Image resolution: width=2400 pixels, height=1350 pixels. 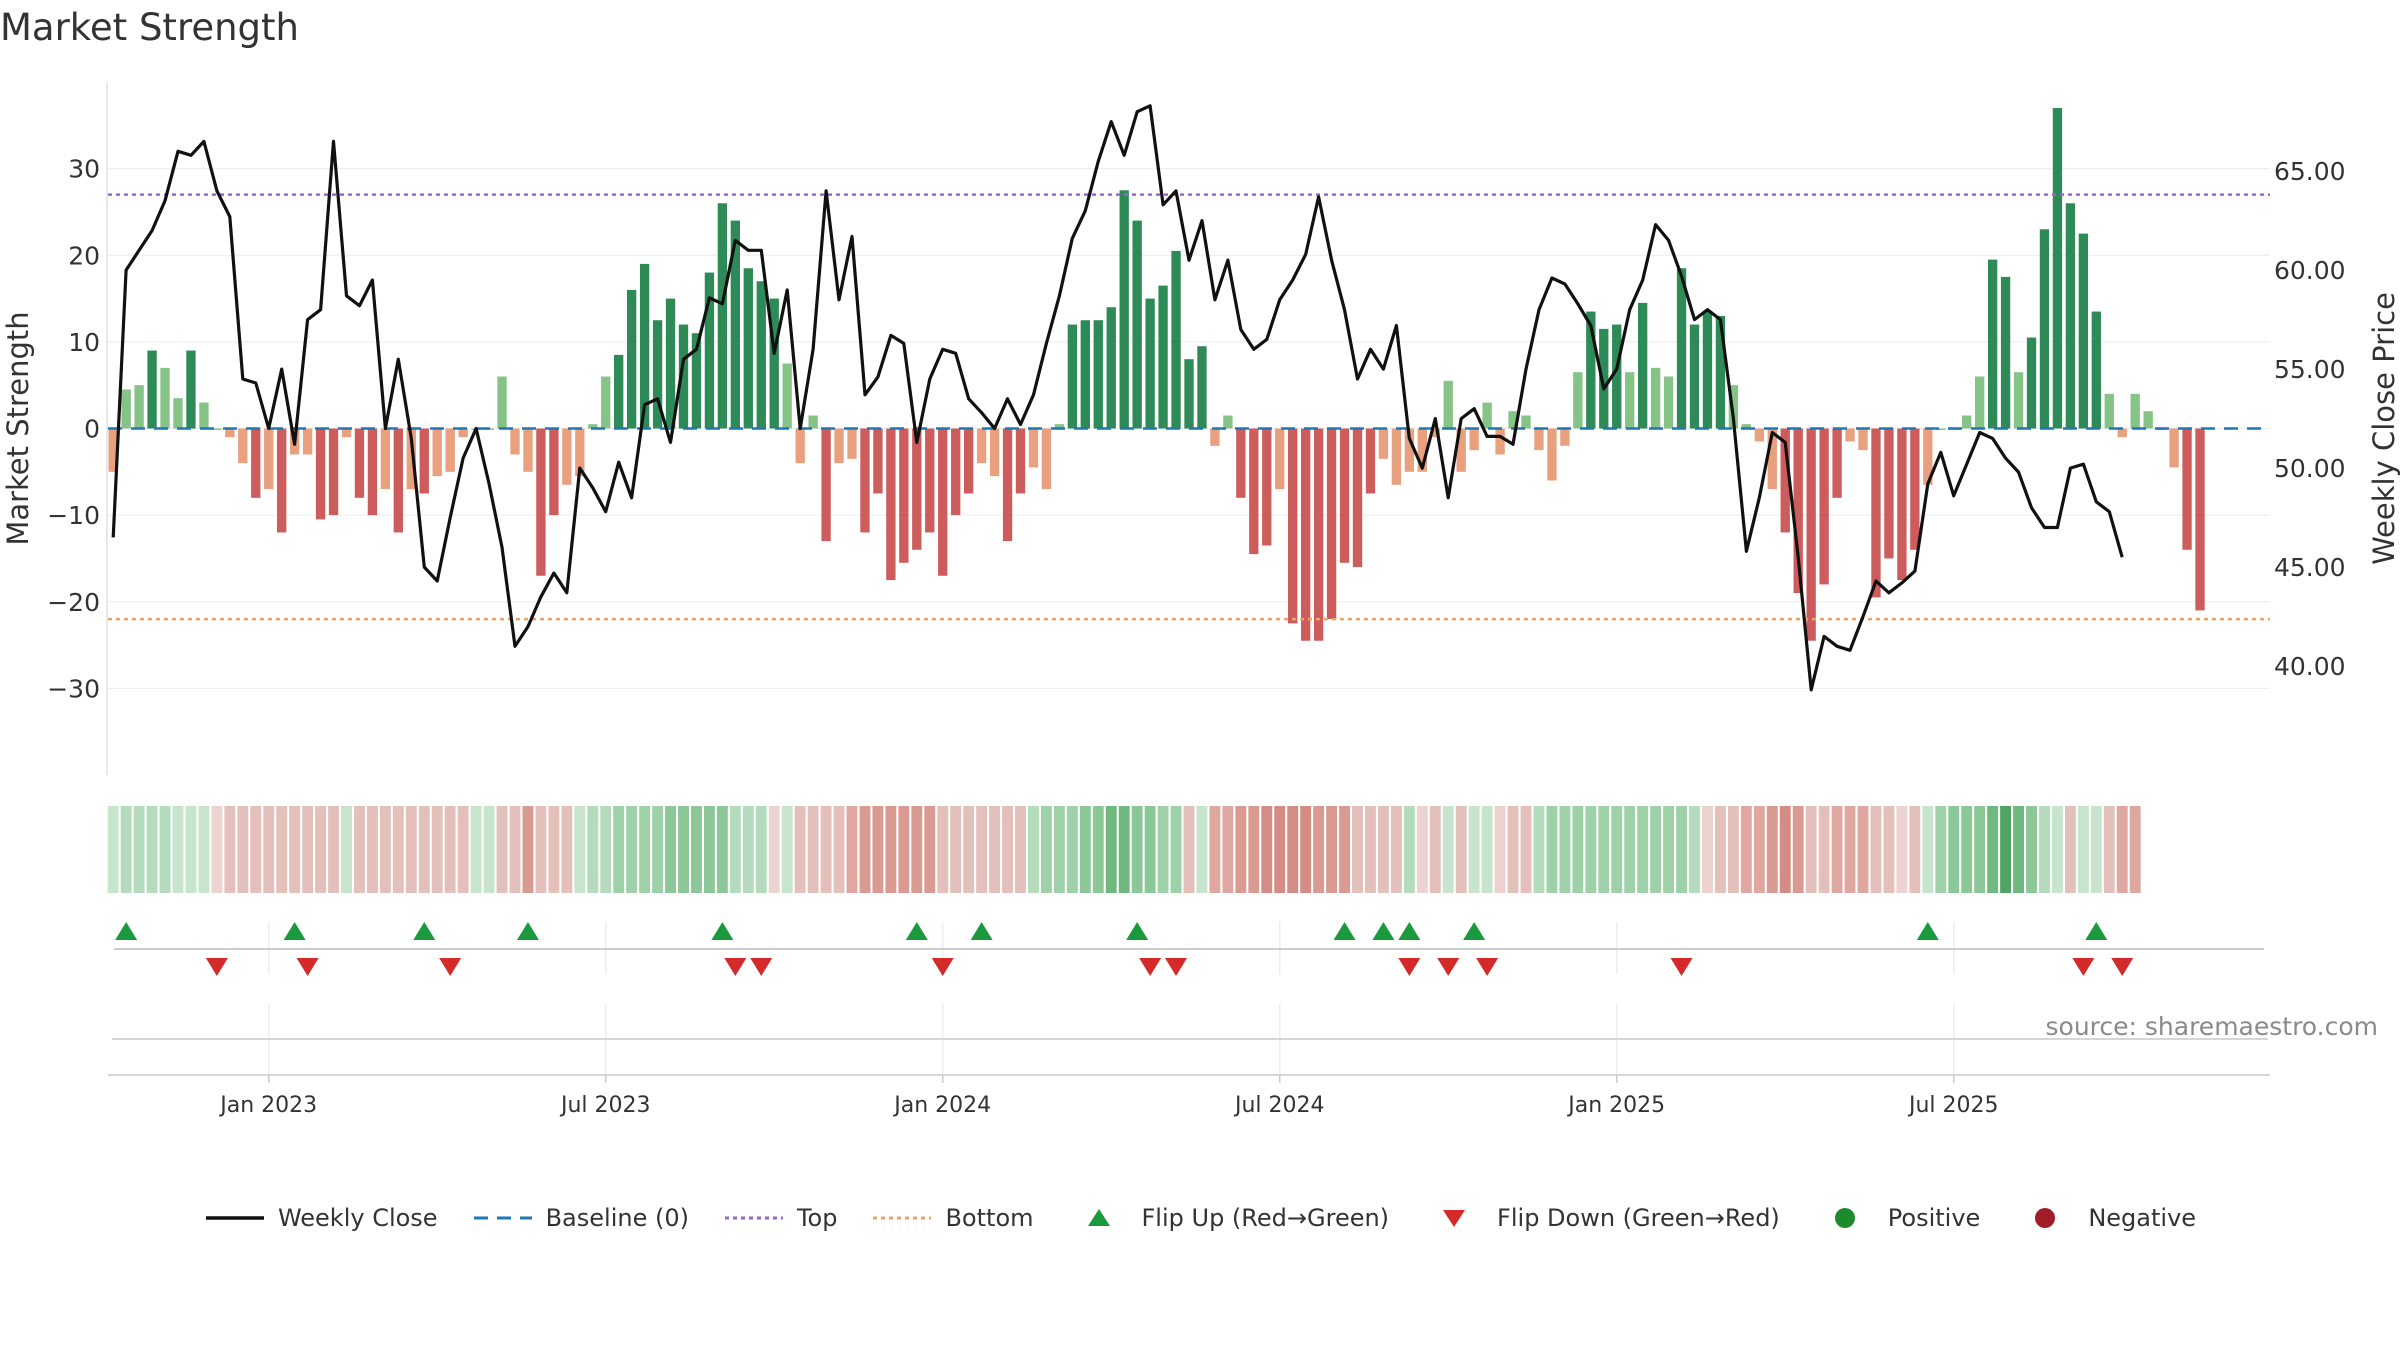 I want to click on left-tick-label: 0, so click(x=92, y=429).